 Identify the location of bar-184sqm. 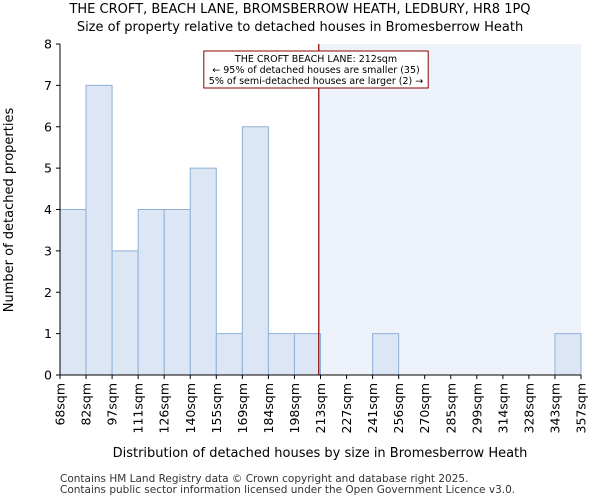
(281, 354).